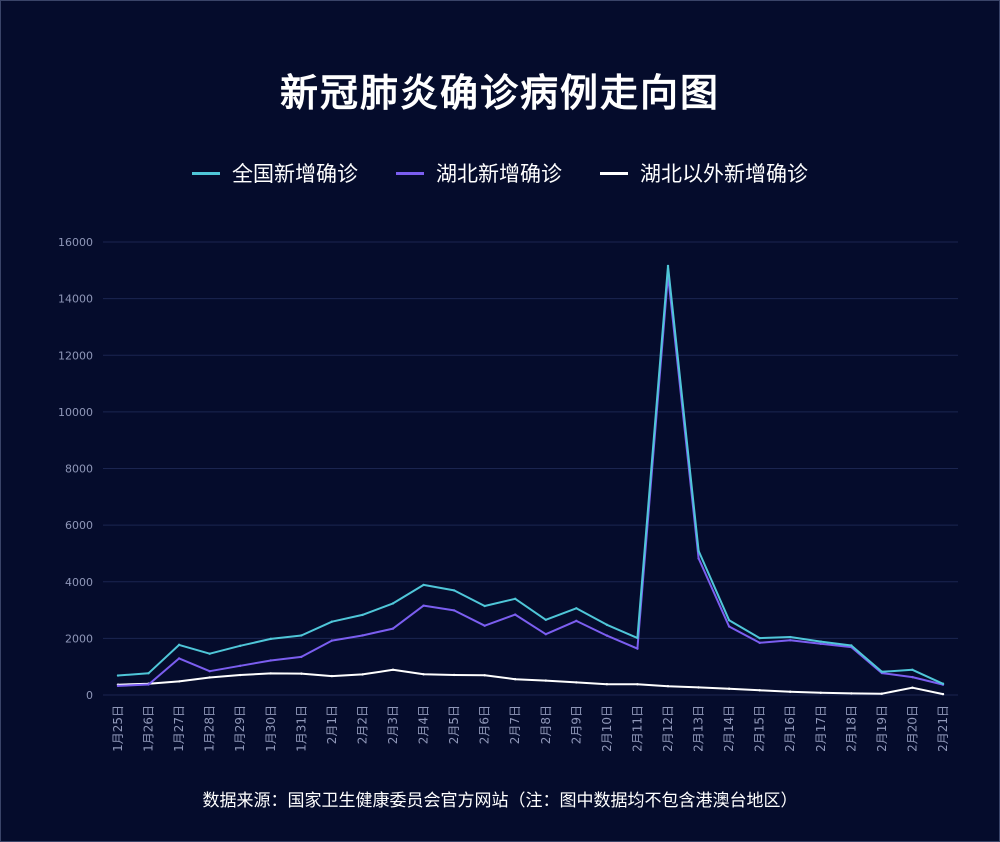 Image resolution: width=1000 pixels, height=842 pixels. I want to click on x-tick-label-16: 2月10日, so click(607, 728).